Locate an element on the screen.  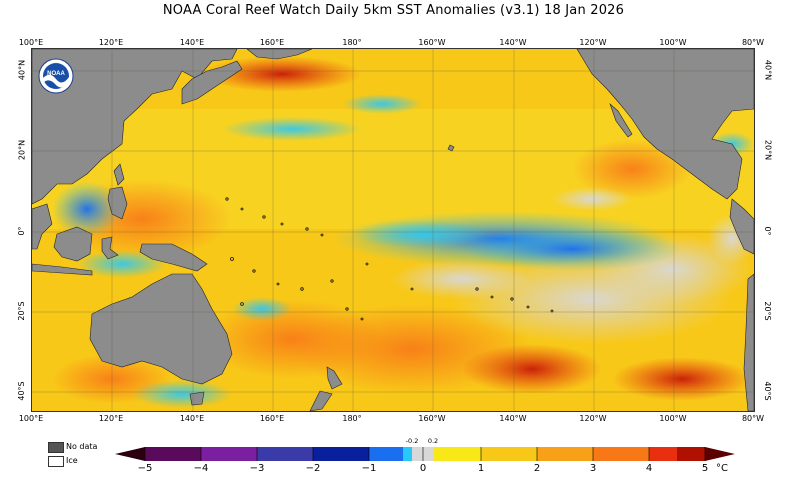
lon-label-top: 140°E is located at coordinates (192, 42).